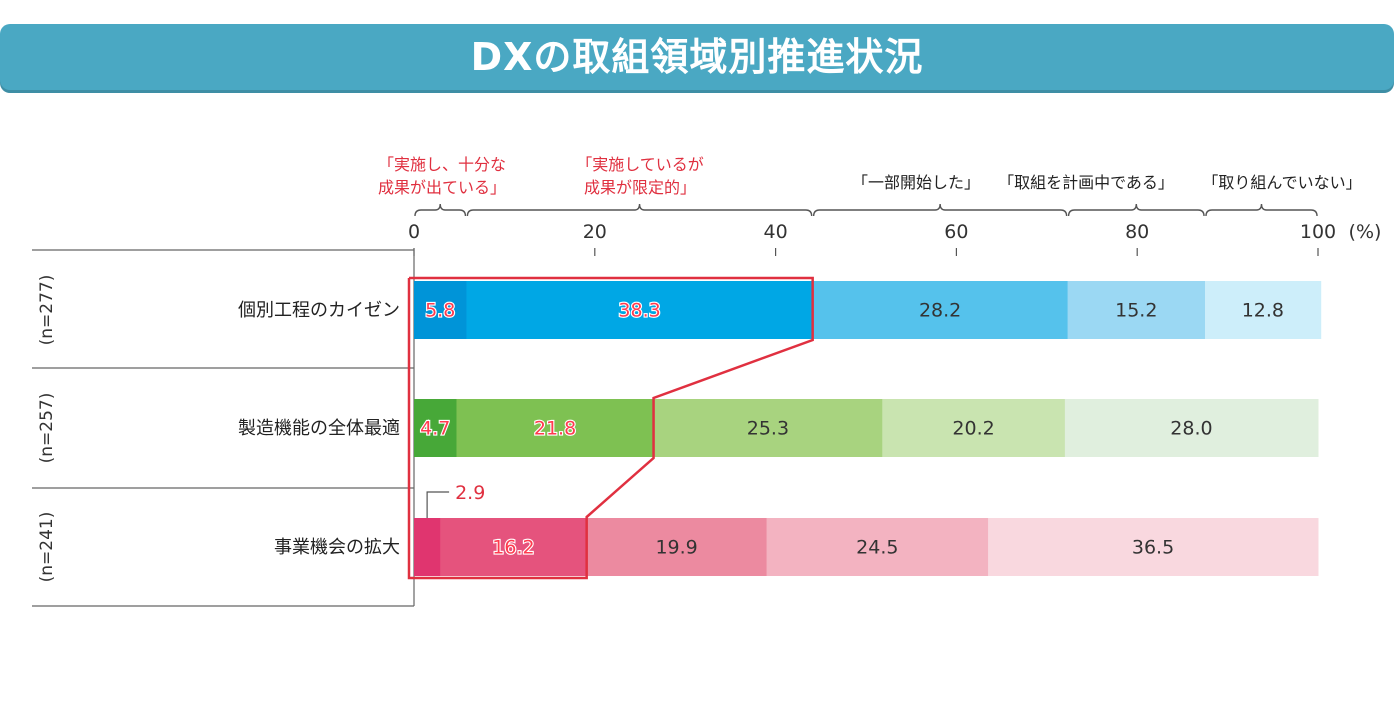  I want to click on x-tick-label: 20, so click(595, 232).